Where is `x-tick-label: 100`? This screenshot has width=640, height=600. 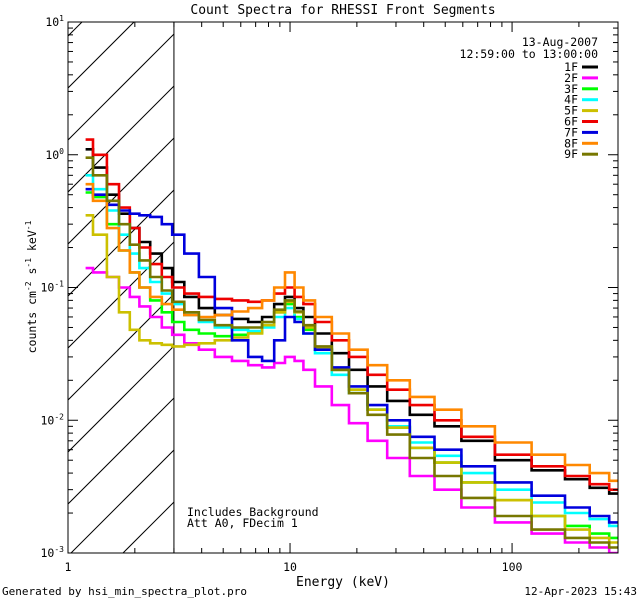 x-tick-label: 100 is located at coordinates (512, 567).